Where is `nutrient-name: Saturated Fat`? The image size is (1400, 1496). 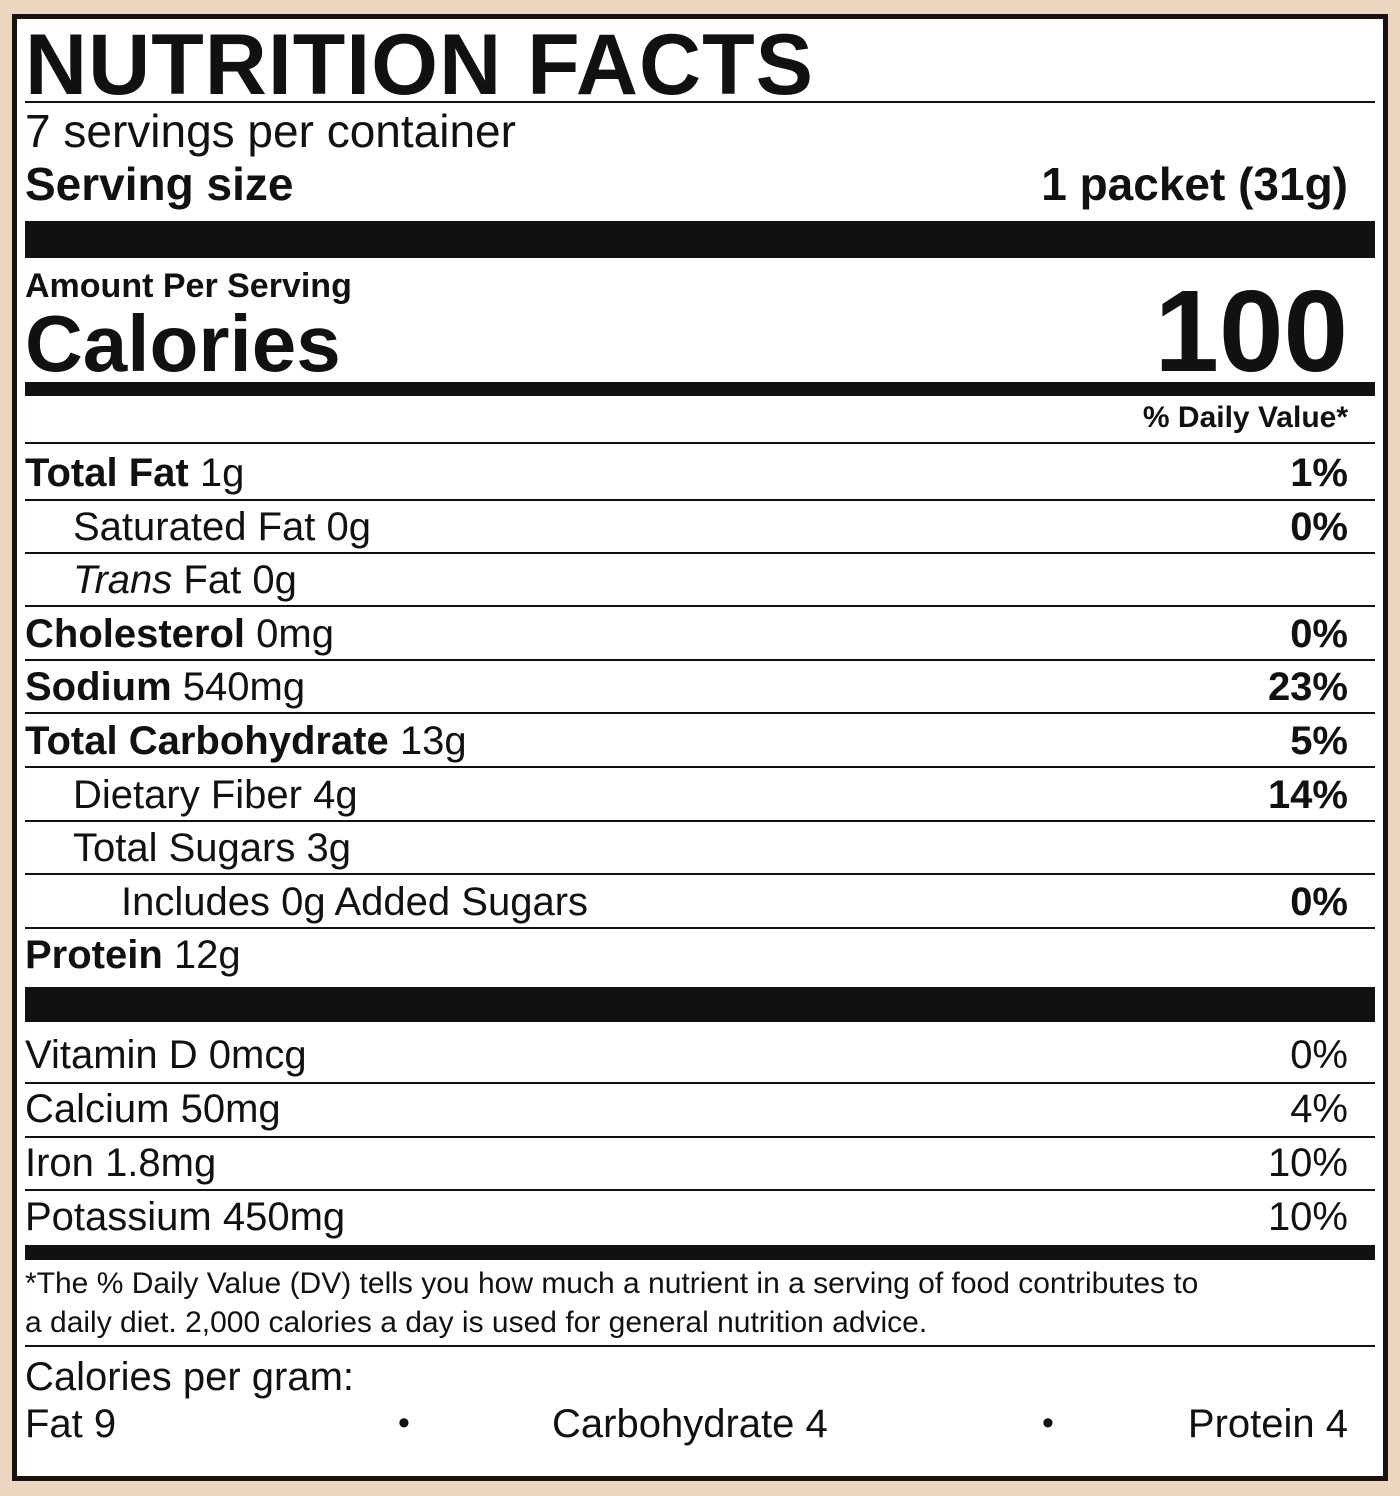 nutrient-name: Saturated Fat is located at coordinates (194, 527).